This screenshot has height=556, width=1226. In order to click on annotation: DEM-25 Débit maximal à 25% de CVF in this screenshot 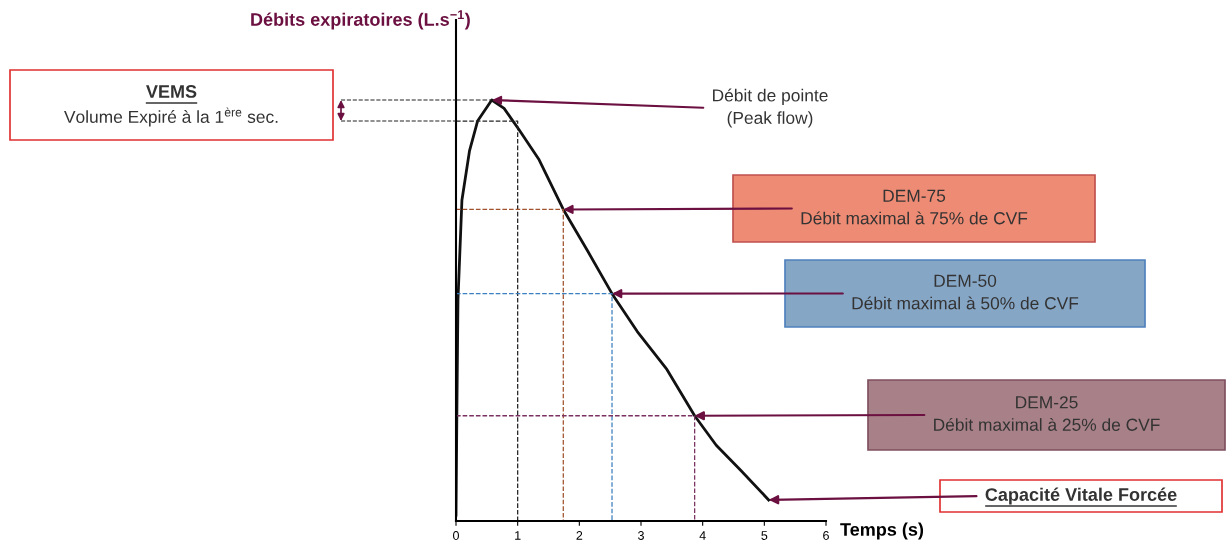, I will do `click(1047, 413)`.